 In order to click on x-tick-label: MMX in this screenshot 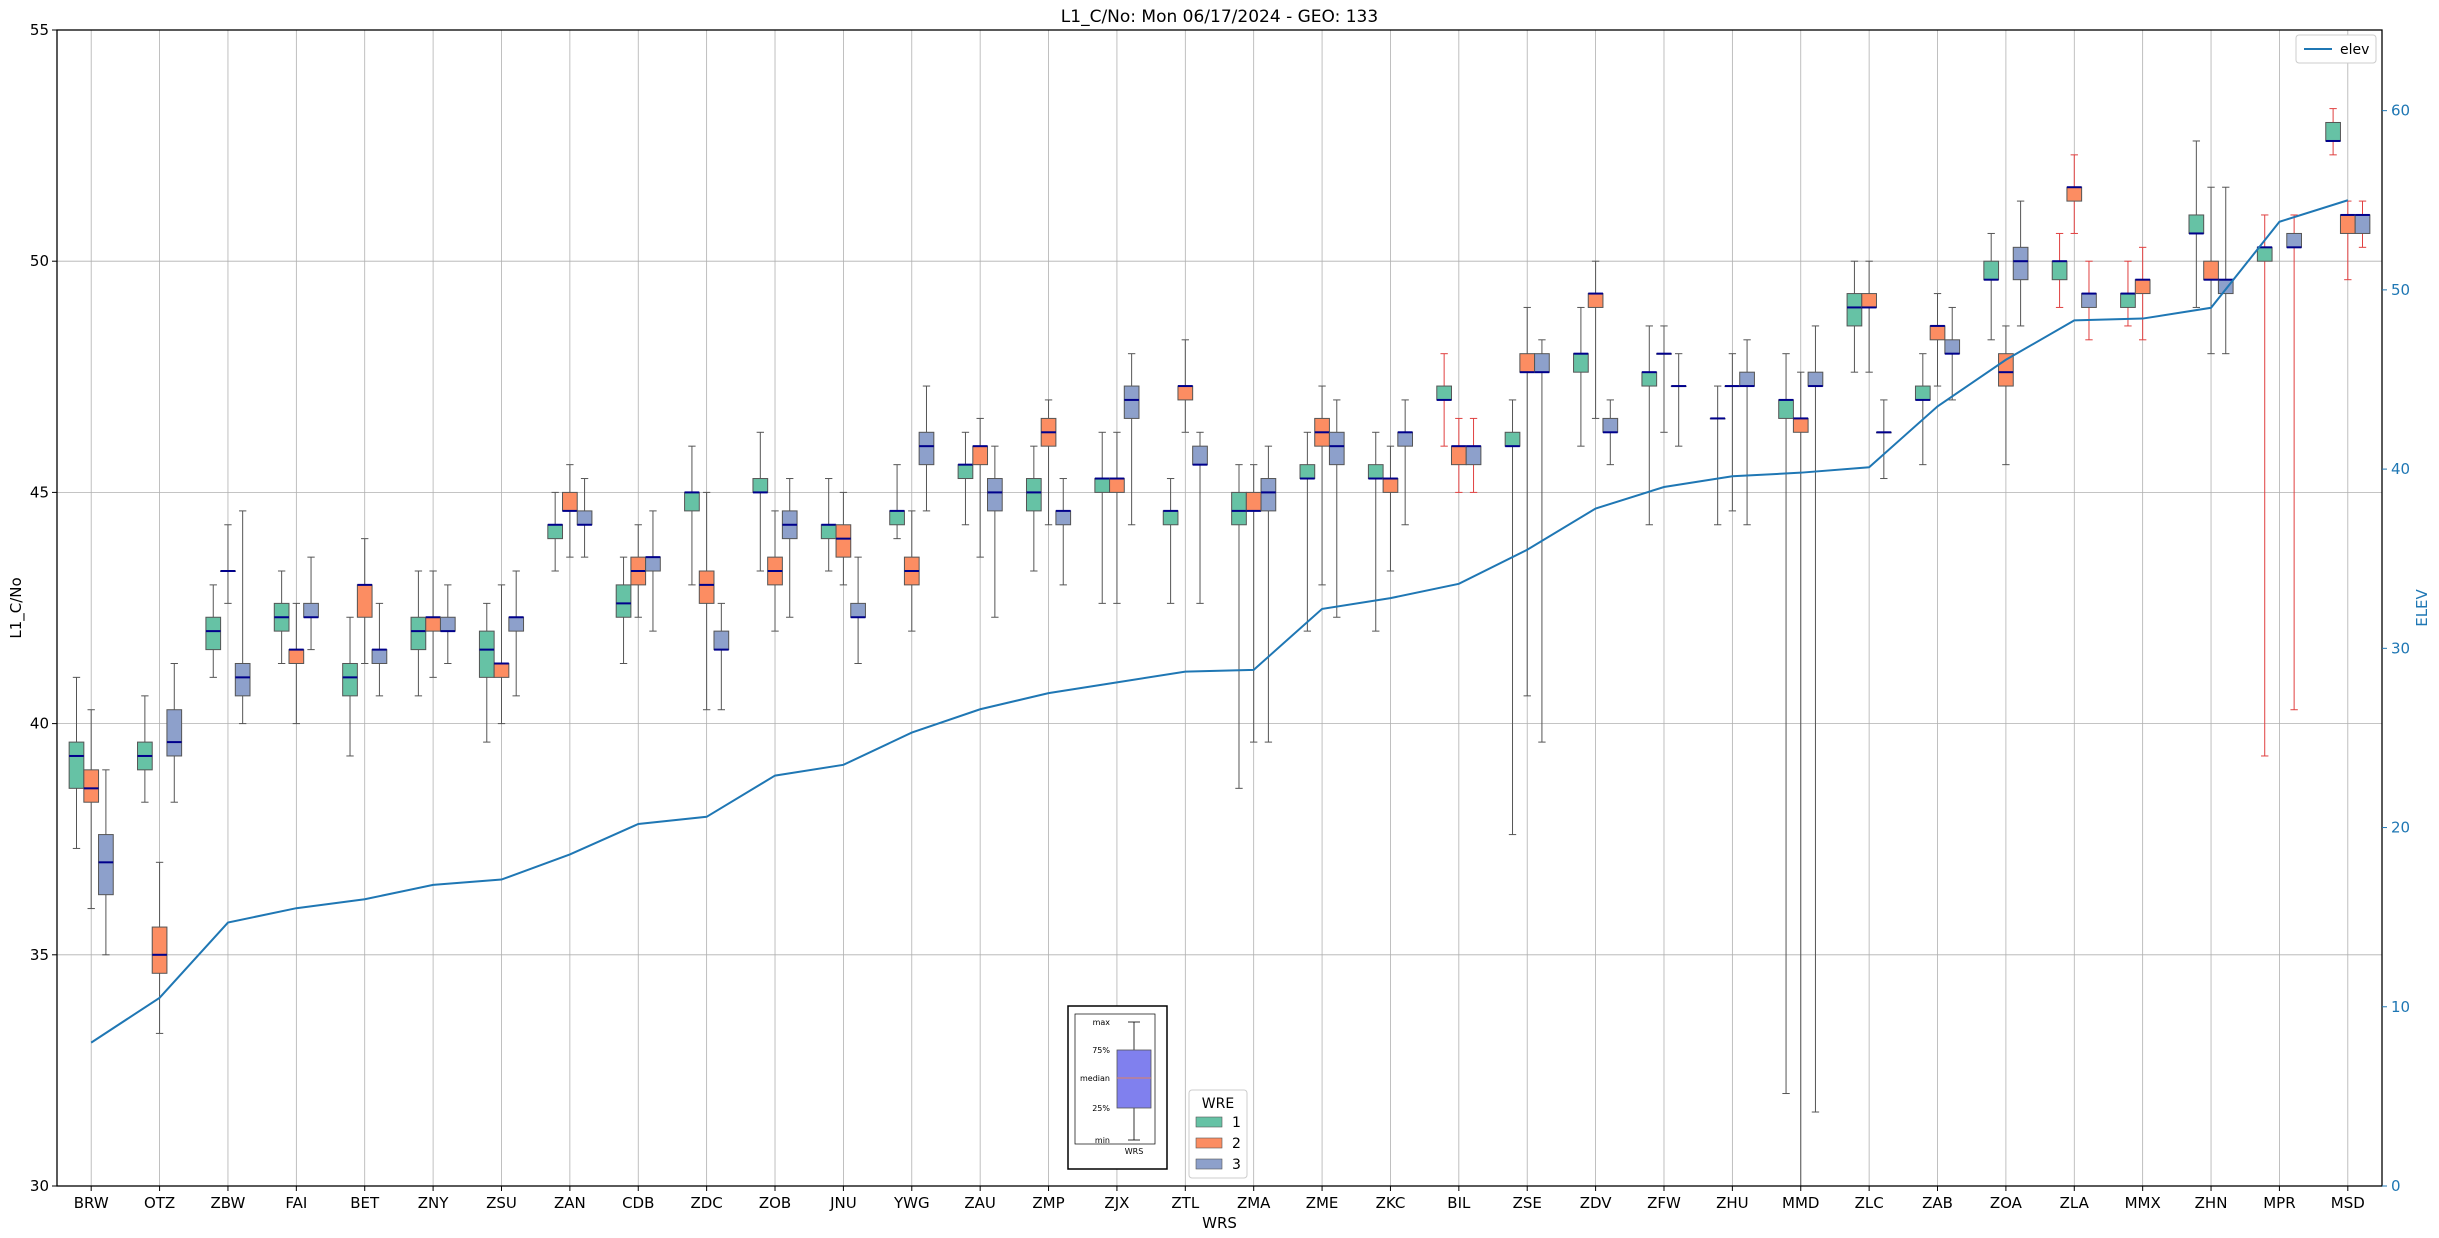, I will do `click(2143, 1203)`.